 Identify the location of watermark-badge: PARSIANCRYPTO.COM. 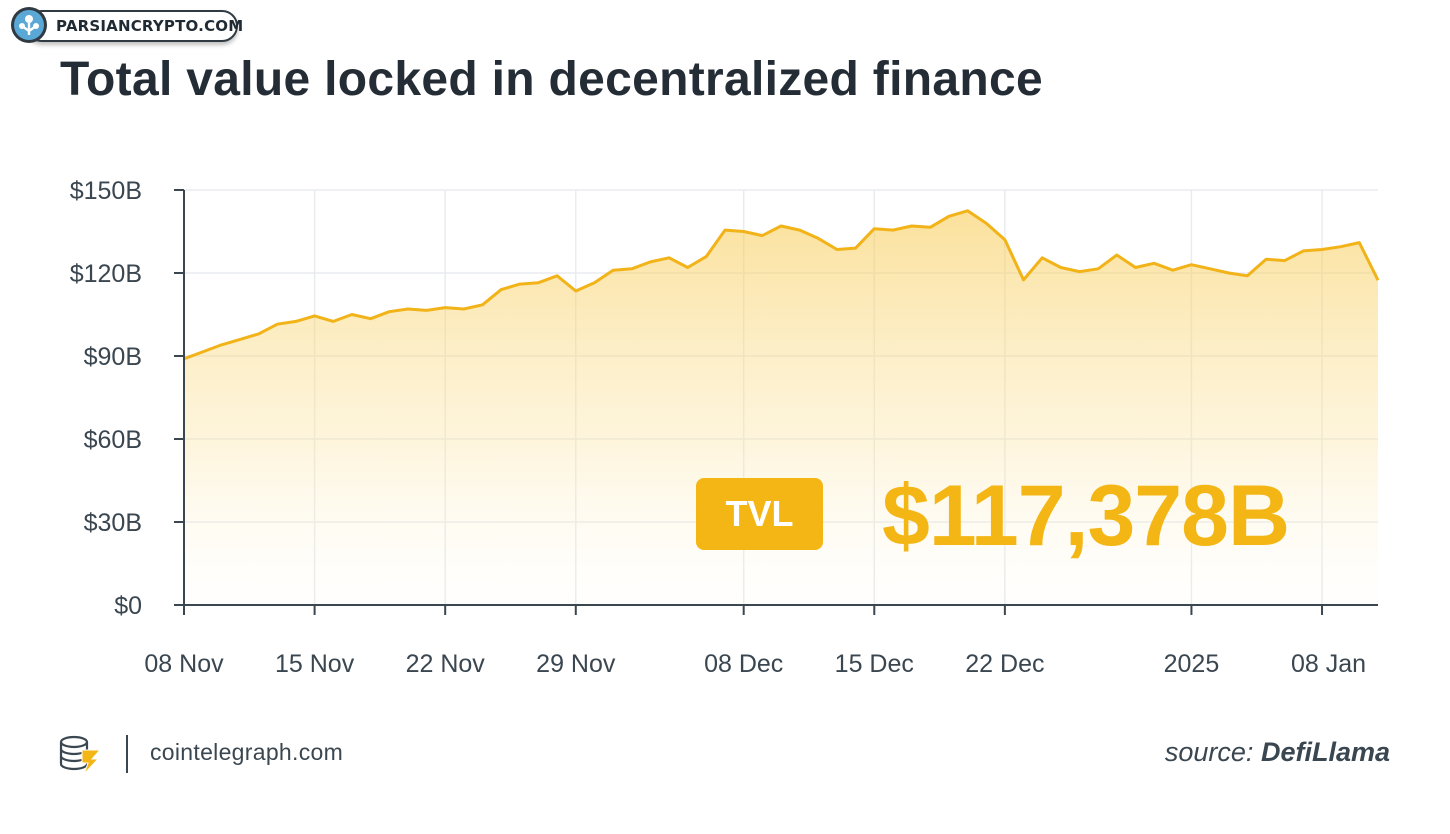
(126, 25).